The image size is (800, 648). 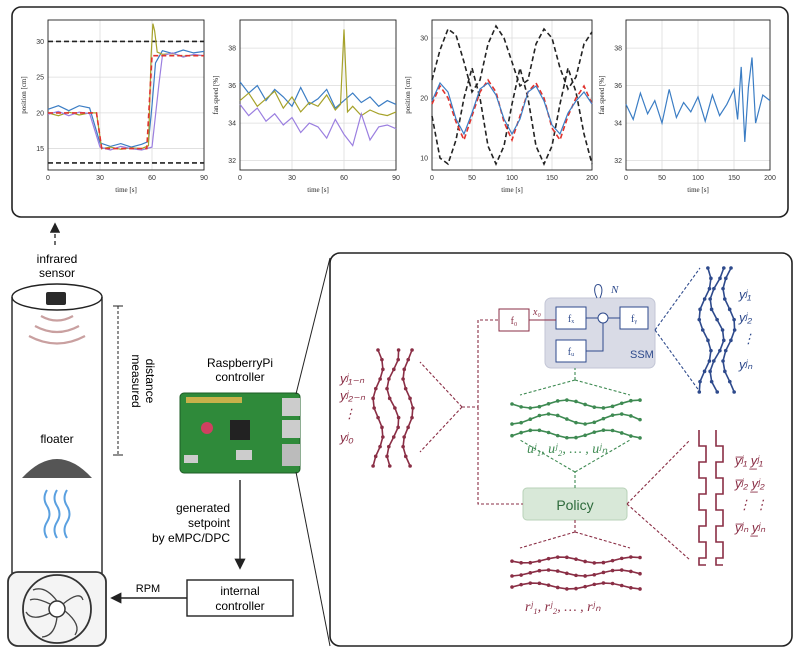 I want to click on inputs-label: uʲ₁, uʲ₂, … , uʲₙ, so click(x=567, y=449).